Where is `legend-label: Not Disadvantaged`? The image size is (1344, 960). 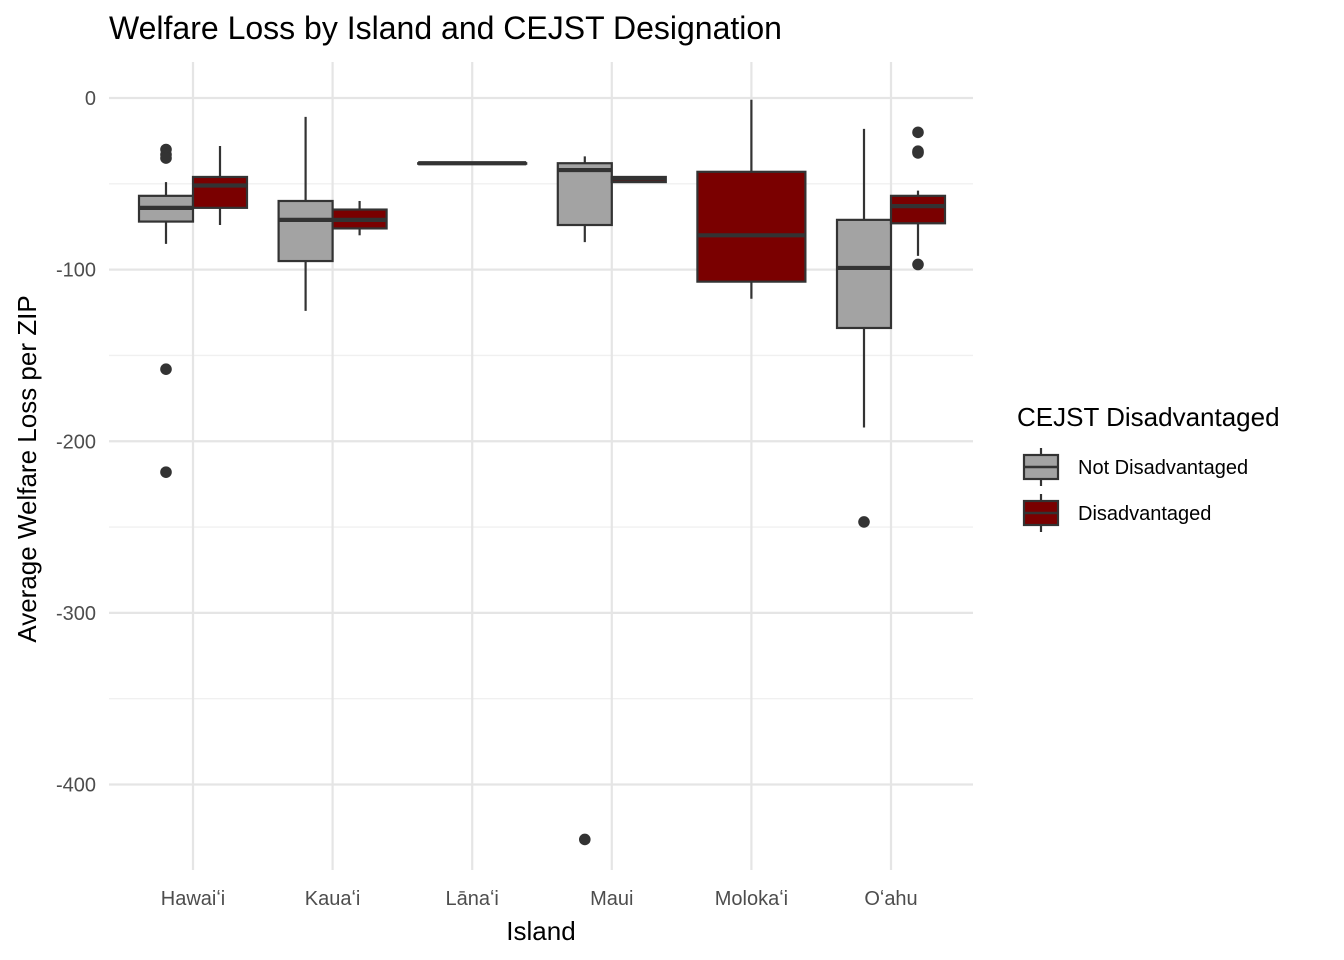
legend-label: Not Disadvantaged is located at coordinates (1163, 468).